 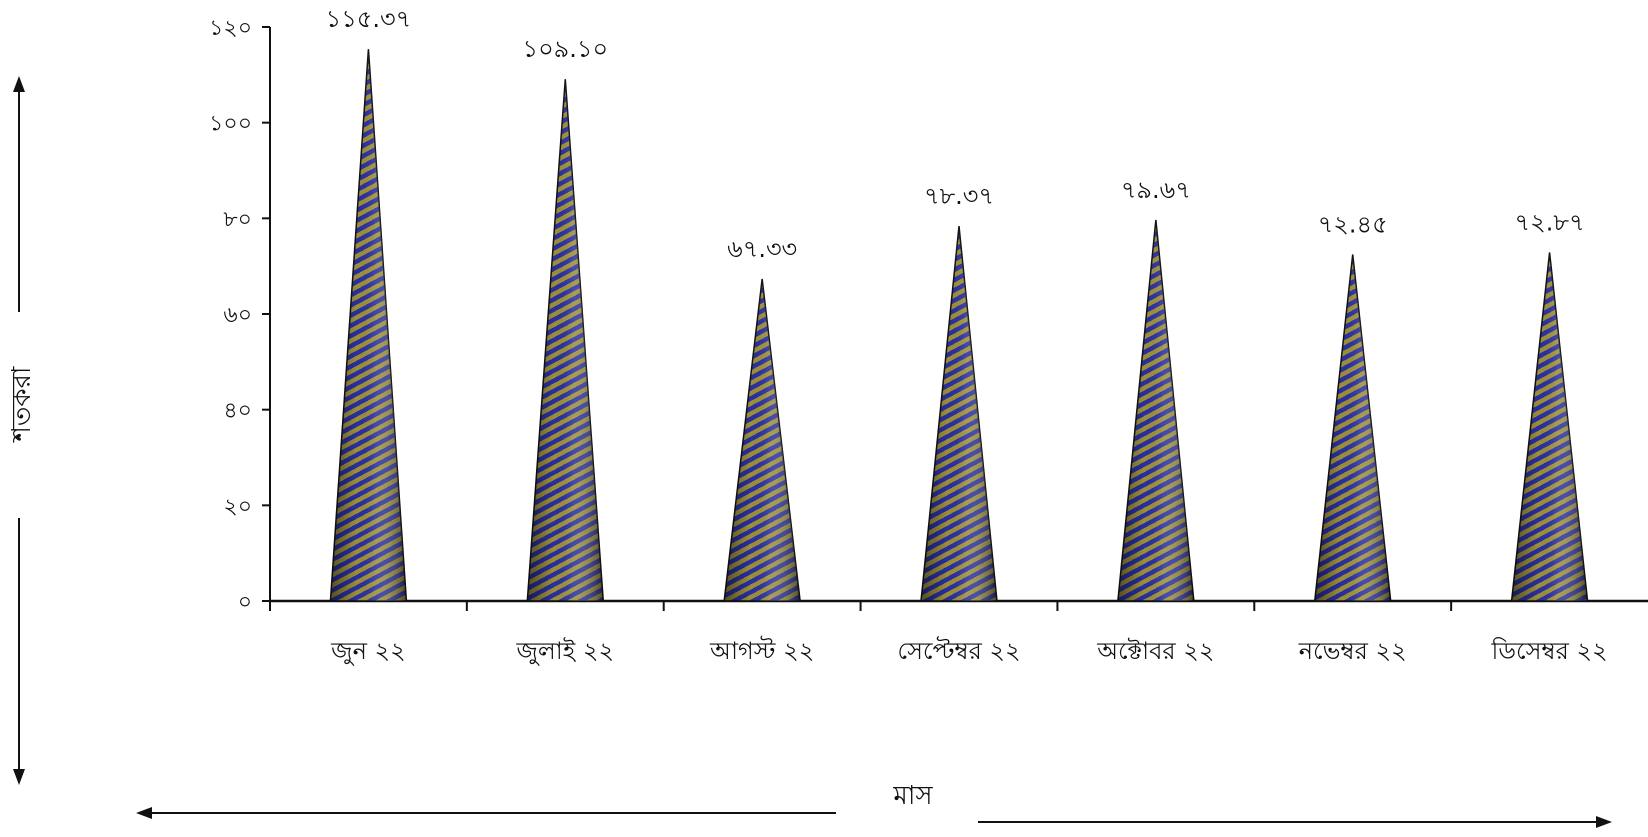 I want to click on data-label: ৬৭.৩৩, so click(x=762, y=249).